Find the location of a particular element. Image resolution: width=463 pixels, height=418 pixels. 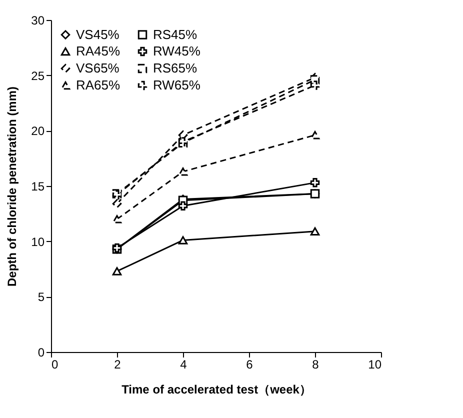

legend-label: VS65% is located at coordinates (98, 68).